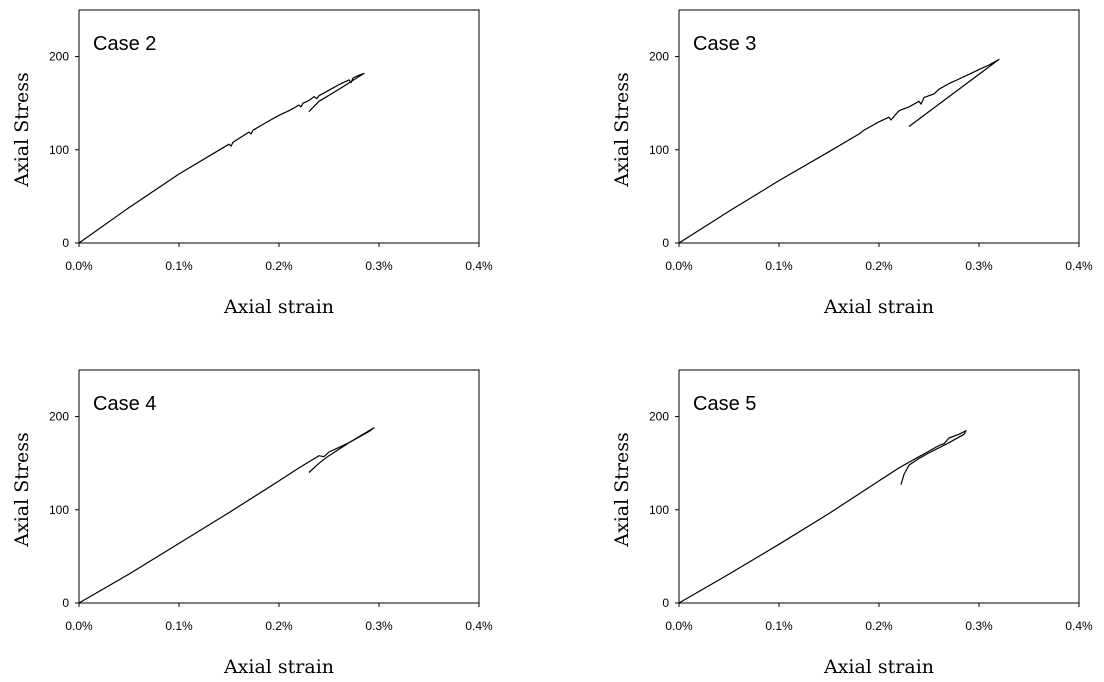  Describe the element at coordinates (724, 404) in the screenshot. I see `chart-title: Case 5` at that location.